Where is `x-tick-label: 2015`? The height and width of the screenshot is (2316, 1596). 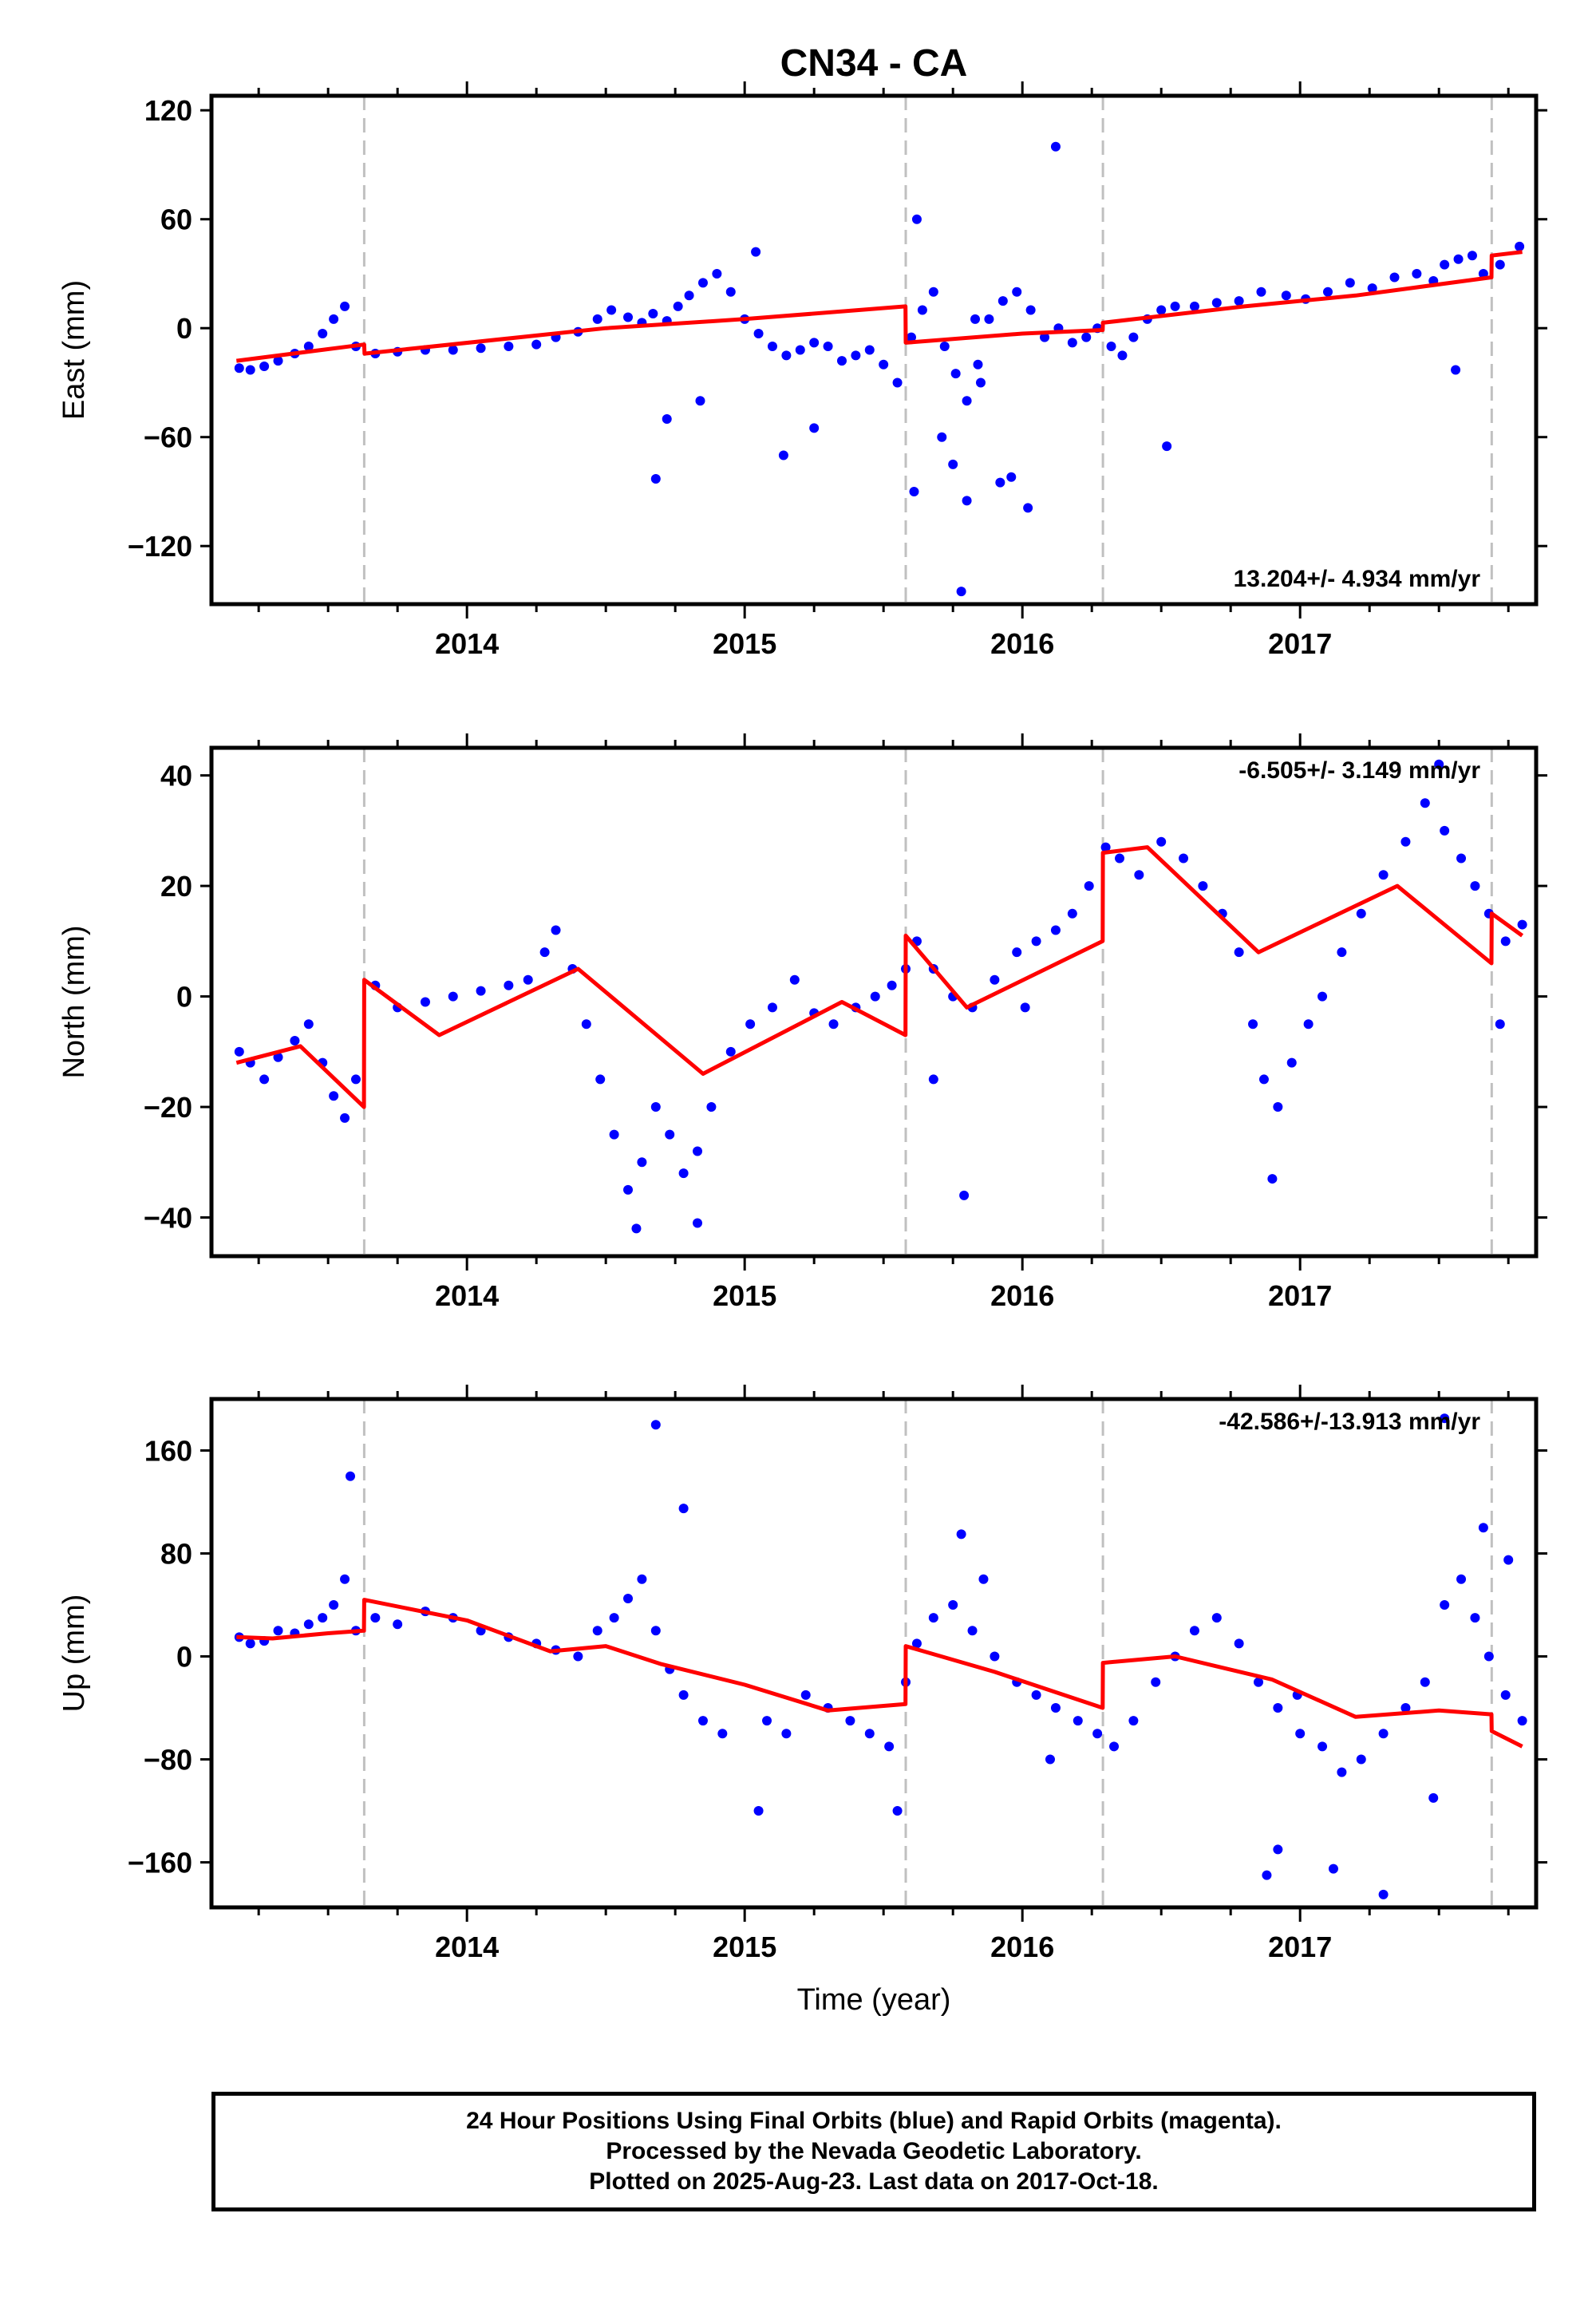
x-tick-label: 2015 is located at coordinates (744, 1295).